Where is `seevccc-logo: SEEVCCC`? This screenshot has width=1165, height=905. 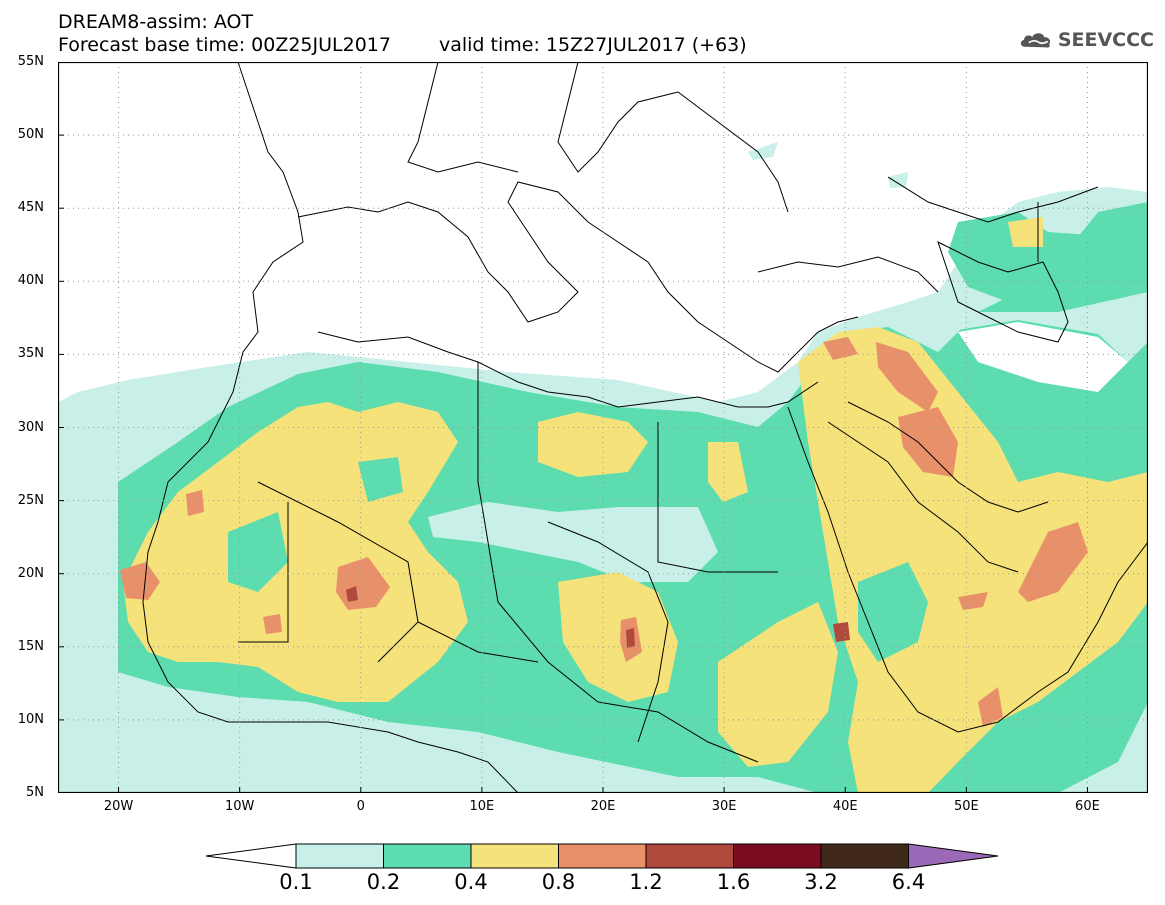 seevccc-logo: SEEVCCC is located at coordinates (1086, 40).